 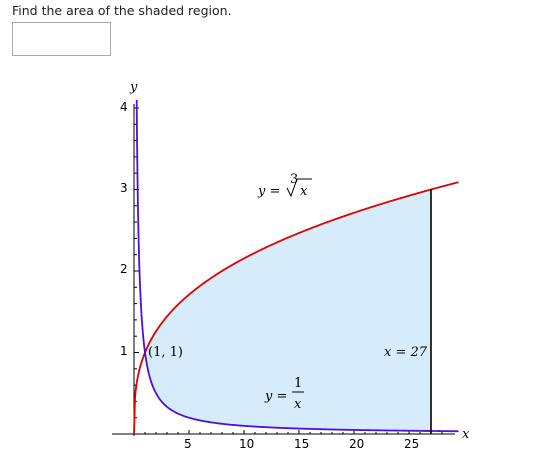 What do you see at coordinates (356, 444) in the screenshot?
I see `x-tick-label-20: 20` at bounding box center [356, 444].